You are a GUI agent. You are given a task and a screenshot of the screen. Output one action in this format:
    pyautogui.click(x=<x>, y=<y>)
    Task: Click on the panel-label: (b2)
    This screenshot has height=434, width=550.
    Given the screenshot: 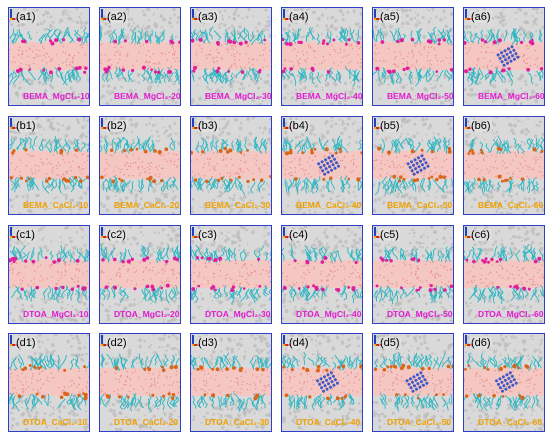 What is the action you would take?
    pyautogui.click(x=117, y=126)
    